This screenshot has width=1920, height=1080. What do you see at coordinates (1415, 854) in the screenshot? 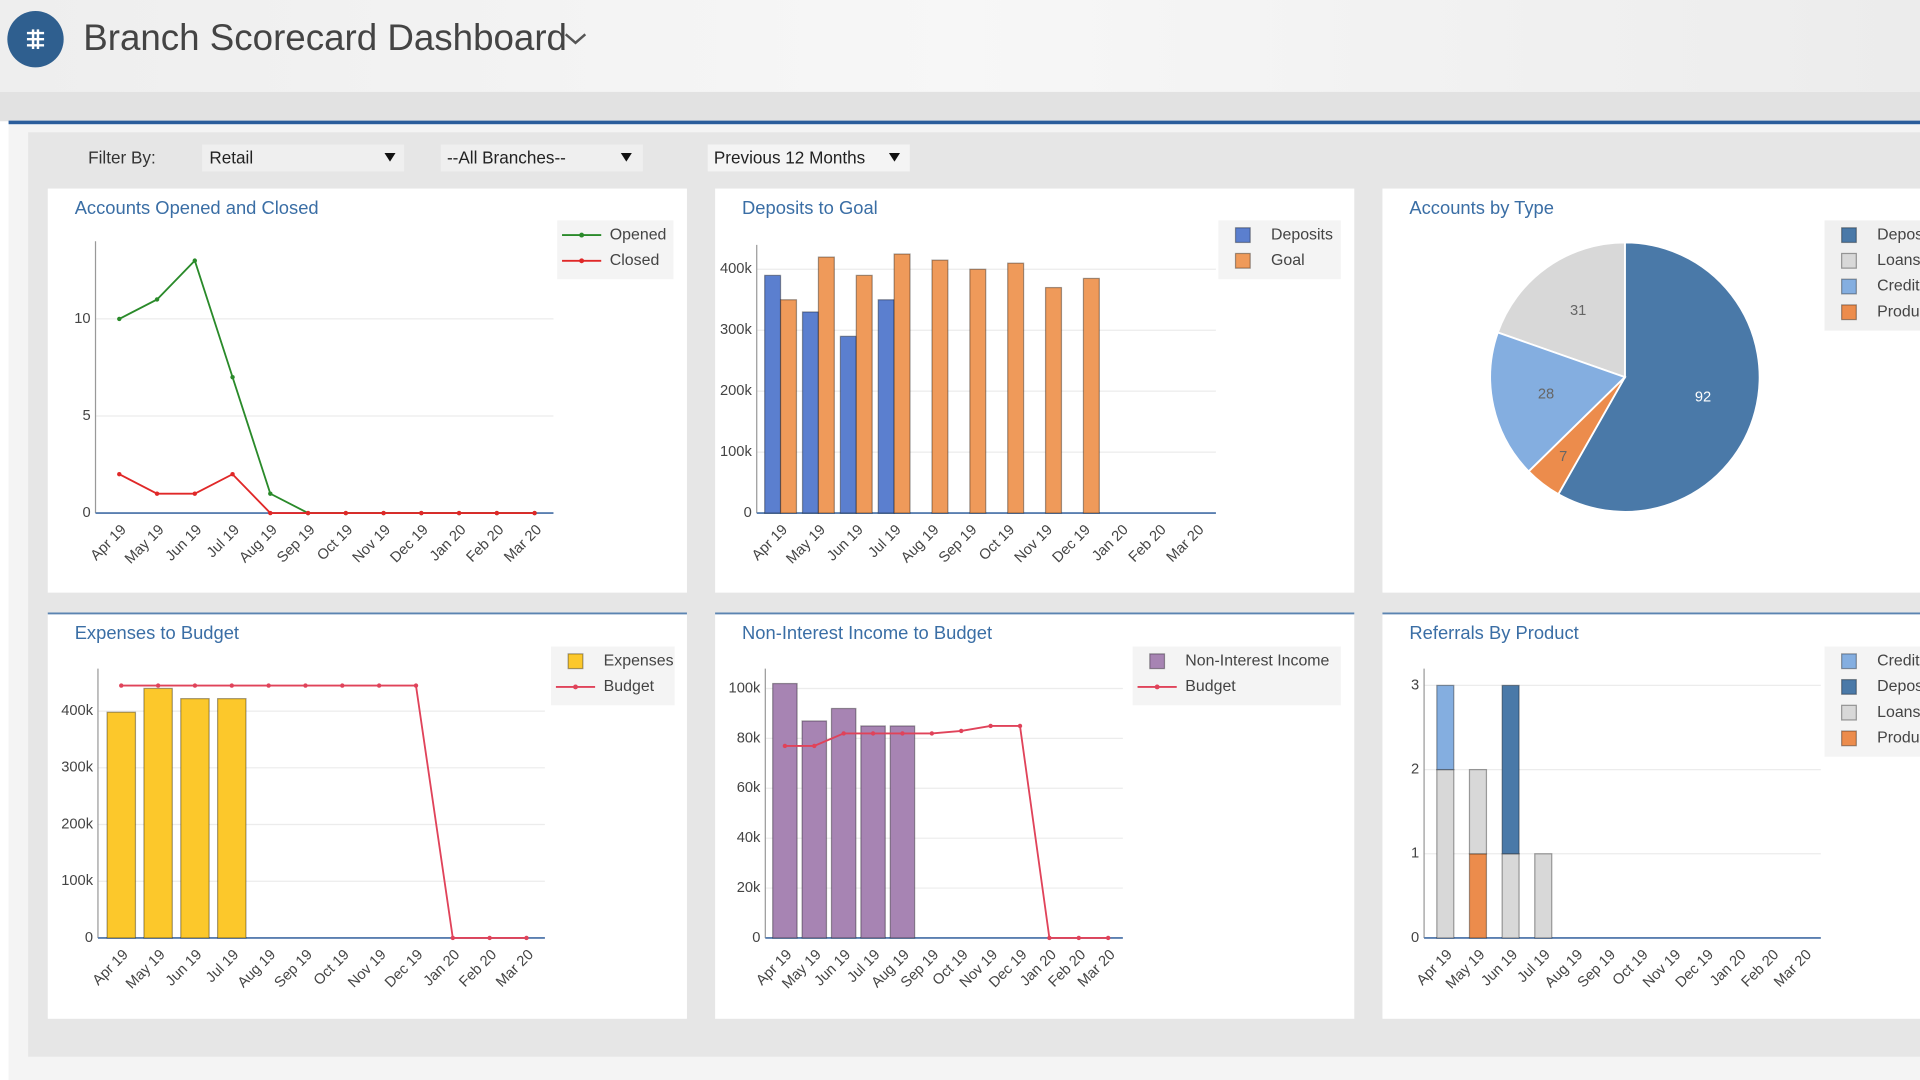
I see `y-tick-label: 1` at bounding box center [1415, 854].